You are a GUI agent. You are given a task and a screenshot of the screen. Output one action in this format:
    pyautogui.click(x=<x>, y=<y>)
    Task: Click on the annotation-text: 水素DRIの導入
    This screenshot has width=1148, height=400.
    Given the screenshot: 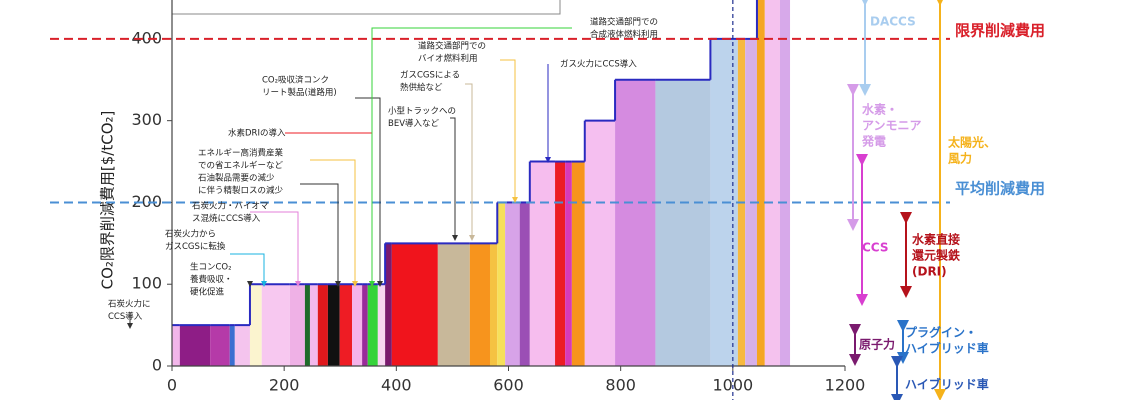 What is the action you would take?
    pyautogui.click(x=257, y=133)
    